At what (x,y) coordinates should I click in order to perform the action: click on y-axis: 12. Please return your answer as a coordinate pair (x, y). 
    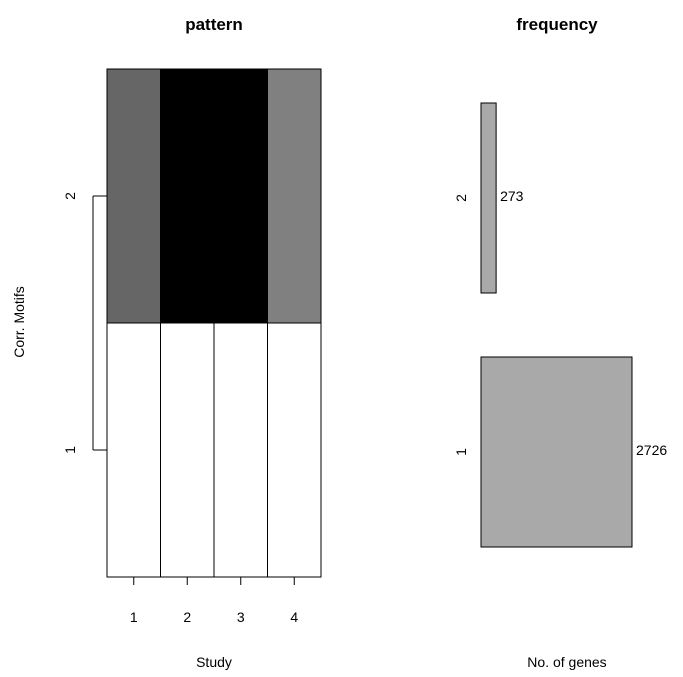
    Looking at the image, I should click on (84, 323).